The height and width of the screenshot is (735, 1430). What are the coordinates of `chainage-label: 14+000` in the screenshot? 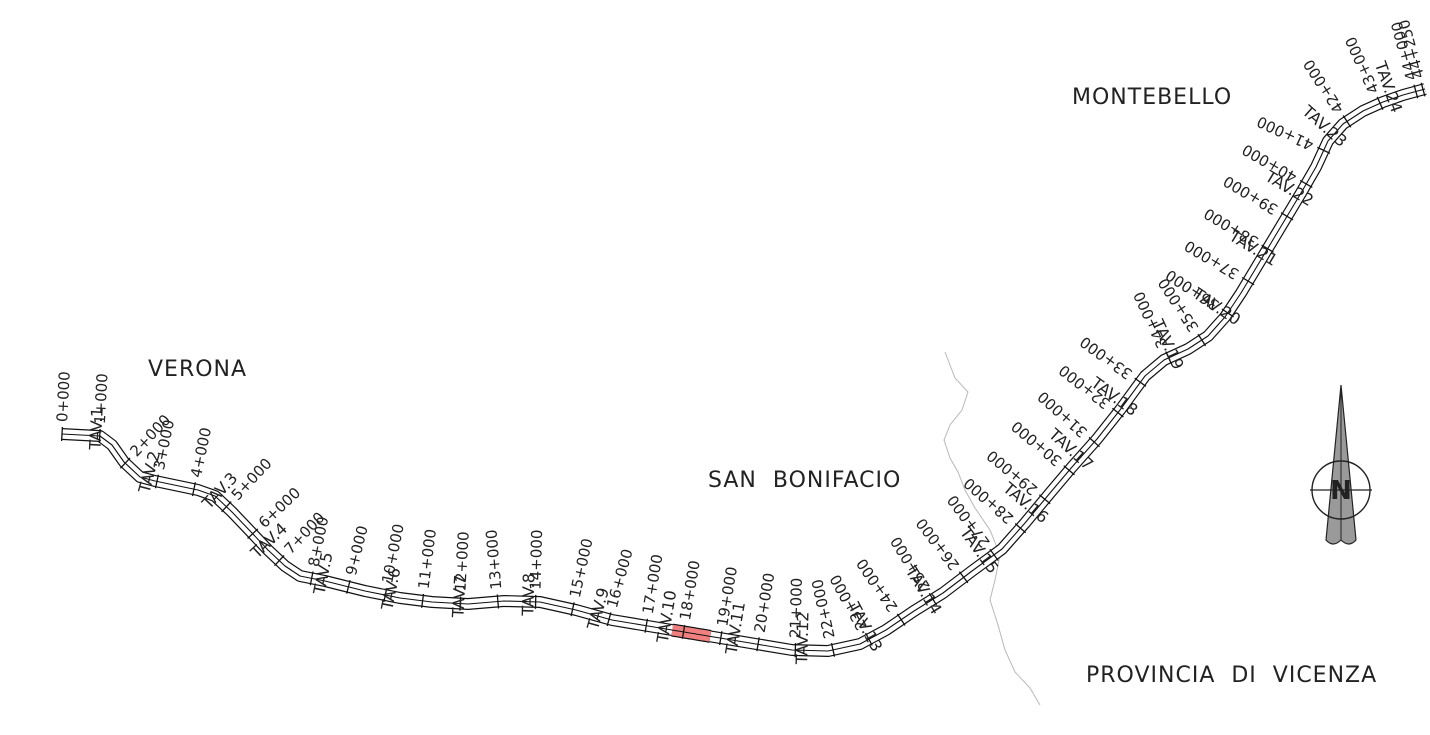 It's located at (537, 559).